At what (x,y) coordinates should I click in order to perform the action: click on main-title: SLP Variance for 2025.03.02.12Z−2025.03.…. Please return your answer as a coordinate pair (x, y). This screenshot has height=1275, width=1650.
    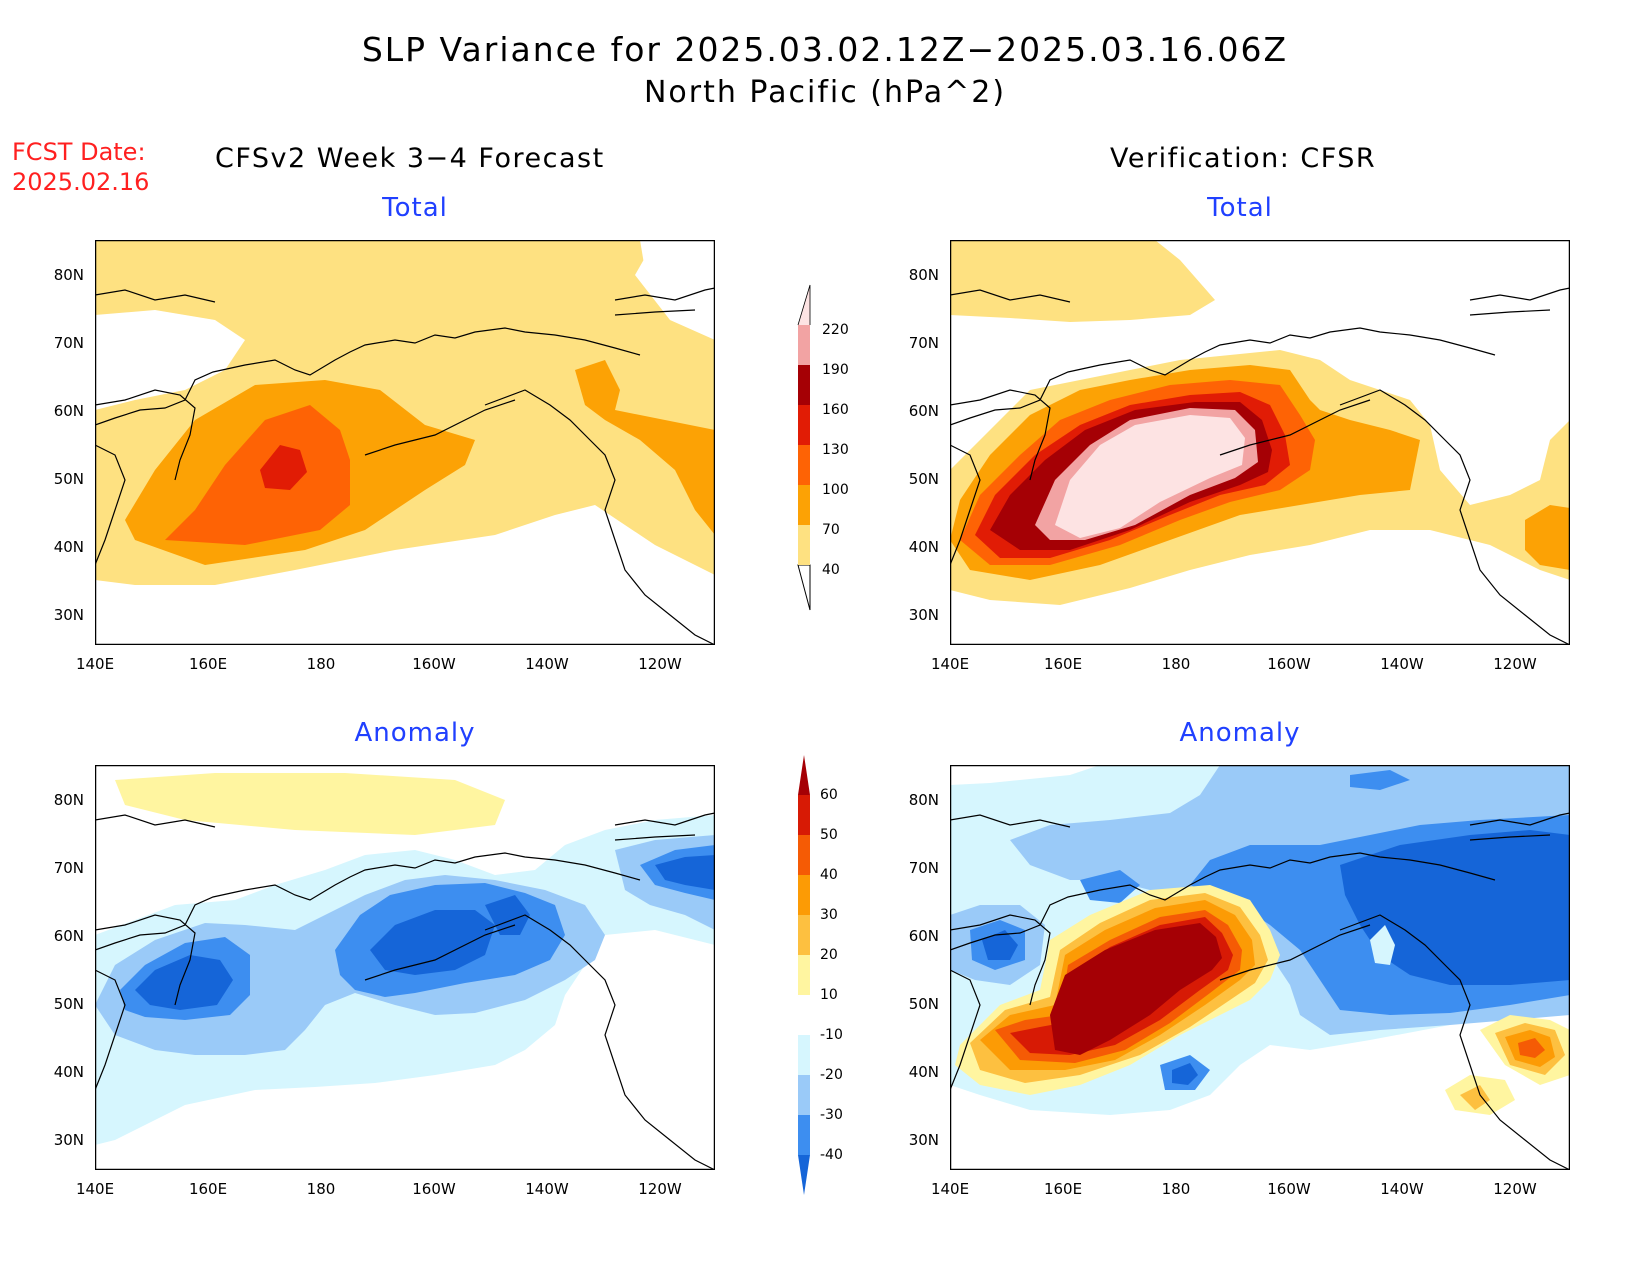
    Looking at the image, I should click on (825, 49).